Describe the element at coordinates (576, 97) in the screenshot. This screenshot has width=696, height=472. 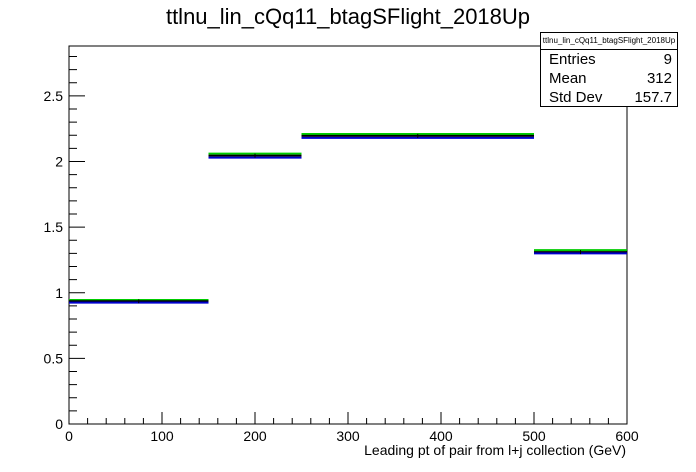
I see `stats-stddev-label: Std Dev` at that location.